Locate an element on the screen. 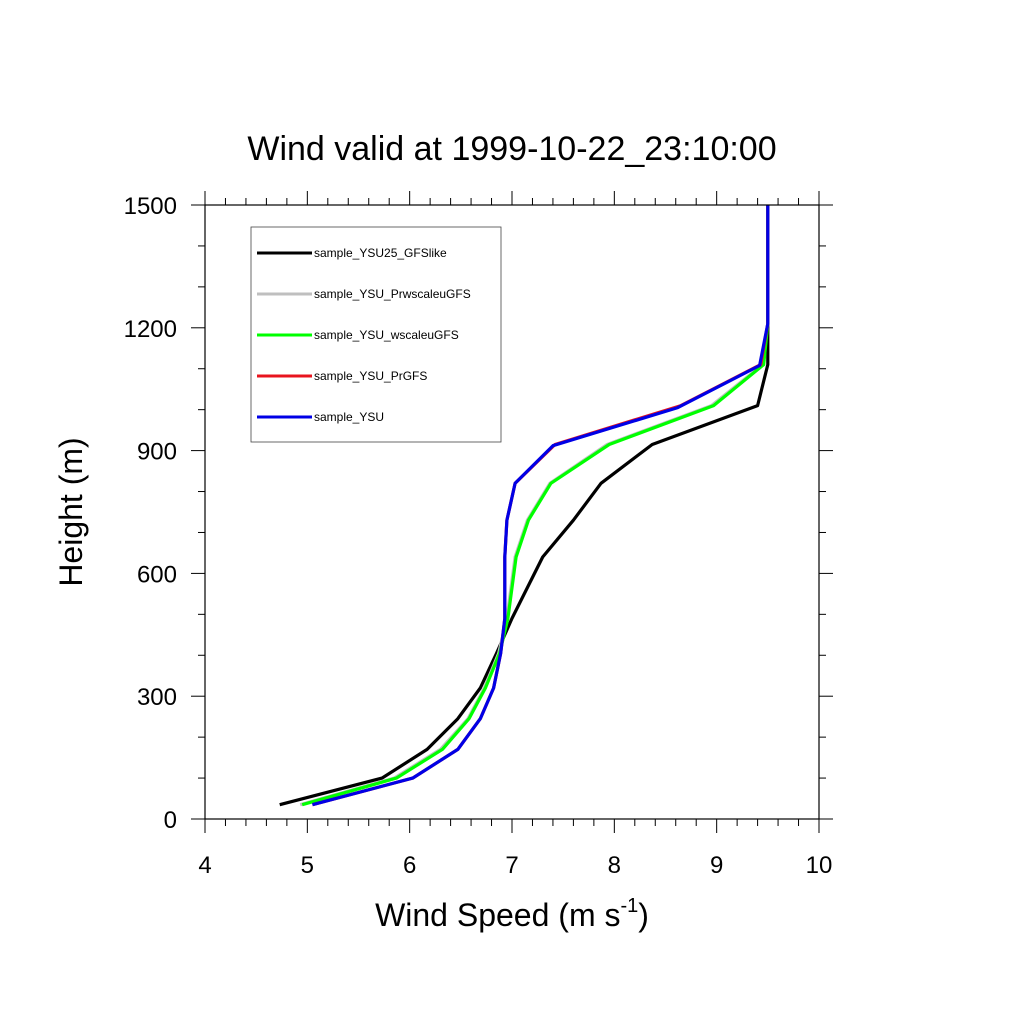  x-axis-label: Wind Speed (m s-1) is located at coordinates (512, 914).